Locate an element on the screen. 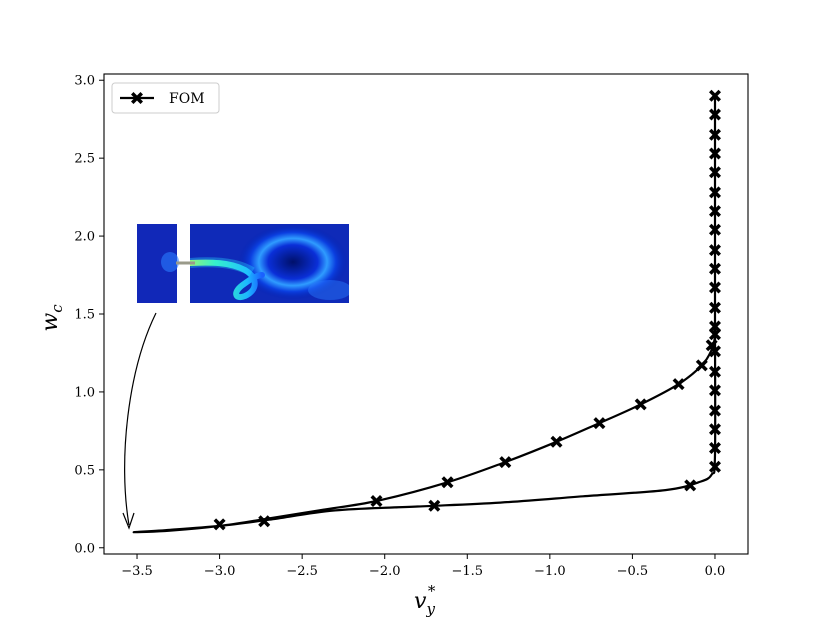 The width and height of the screenshot is (831, 623). legend-label: FOM is located at coordinates (187, 99).